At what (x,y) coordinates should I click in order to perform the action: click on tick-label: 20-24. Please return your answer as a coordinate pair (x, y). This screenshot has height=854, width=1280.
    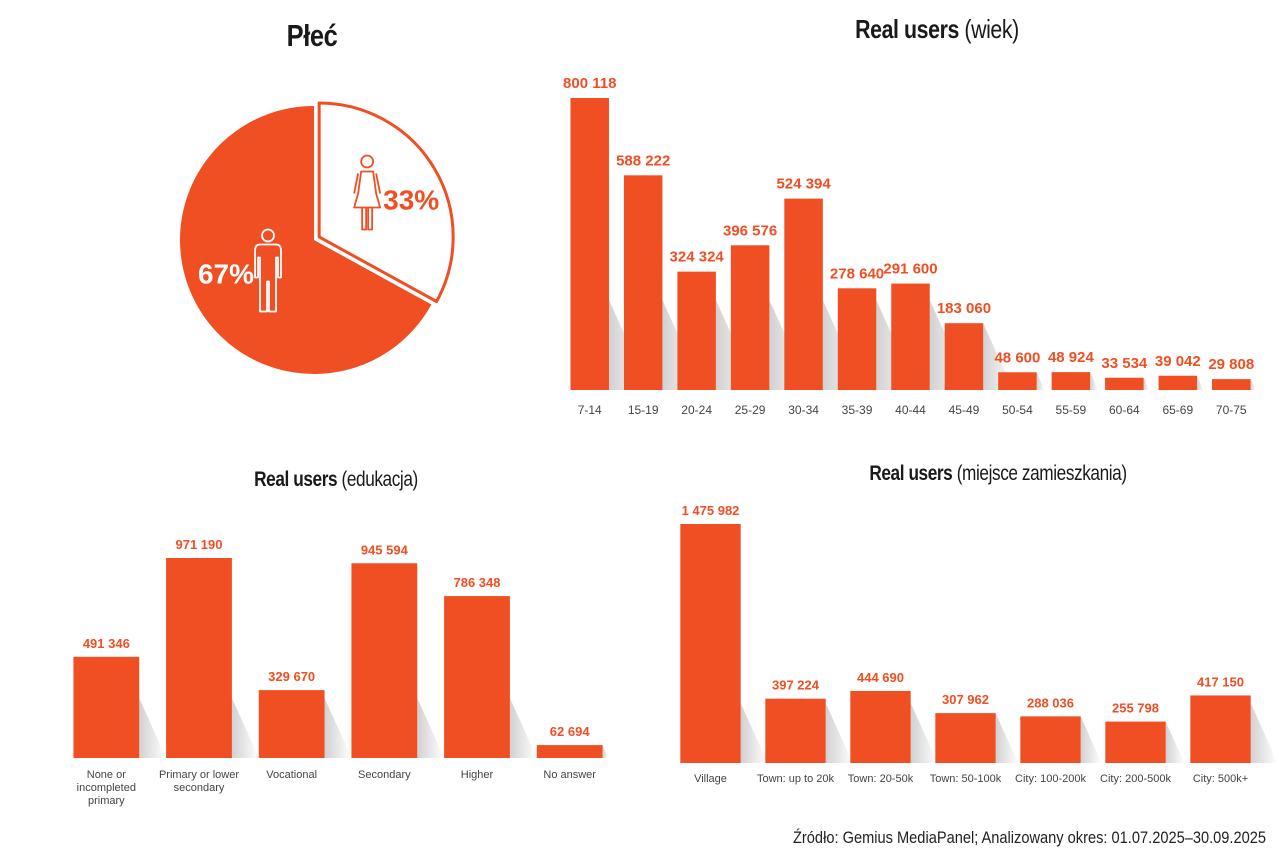
    Looking at the image, I should click on (696, 410).